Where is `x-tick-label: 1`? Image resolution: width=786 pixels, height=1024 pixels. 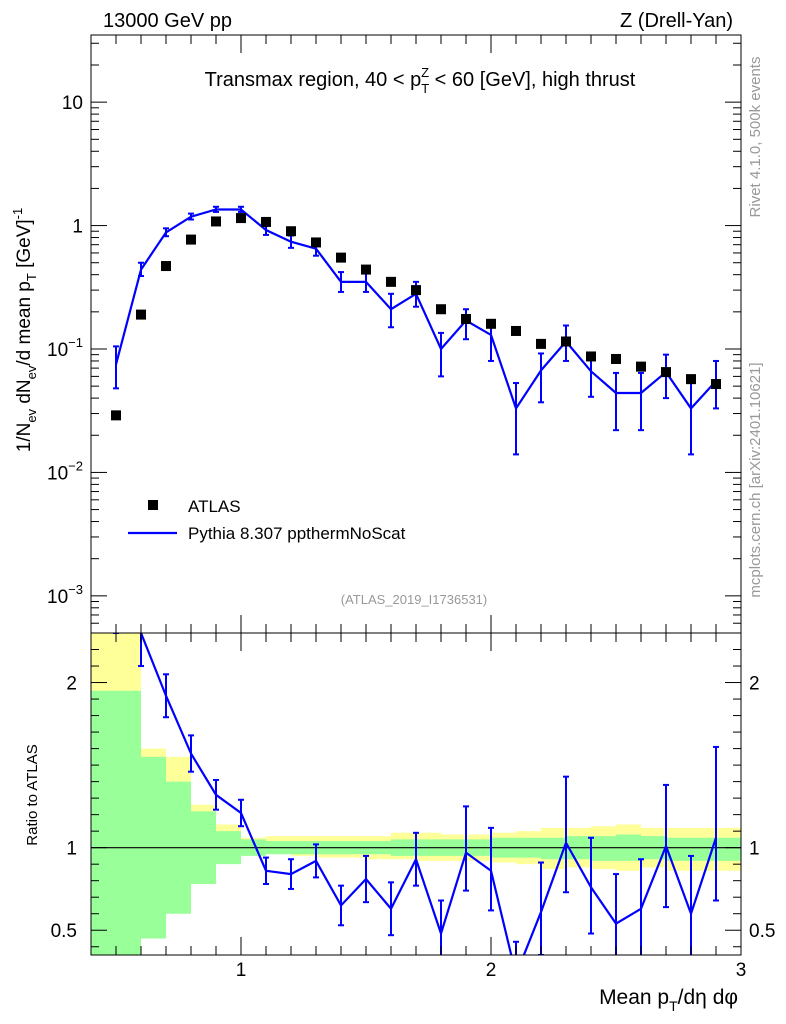 x-tick-label: 1 is located at coordinates (241, 970).